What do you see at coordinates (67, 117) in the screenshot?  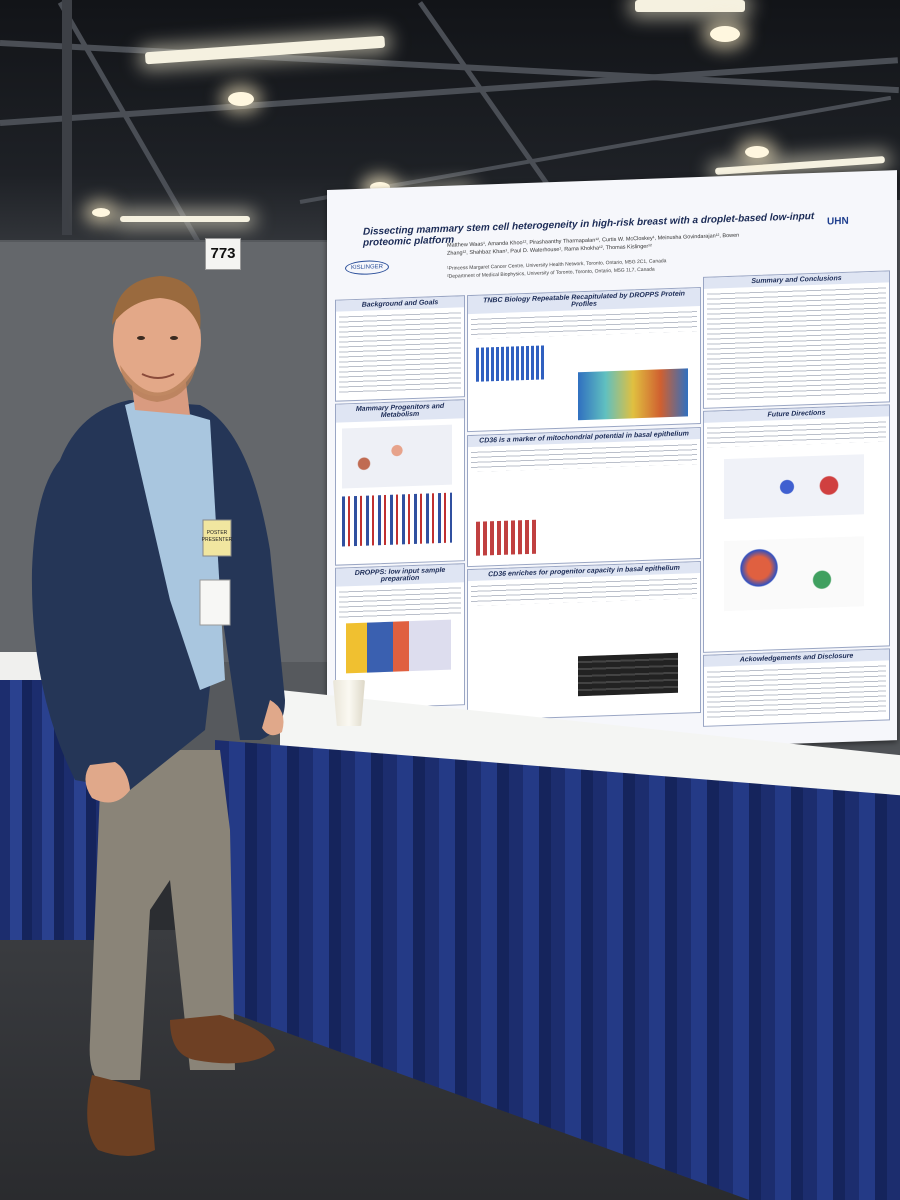 I see `support-column` at bounding box center [67, 117].